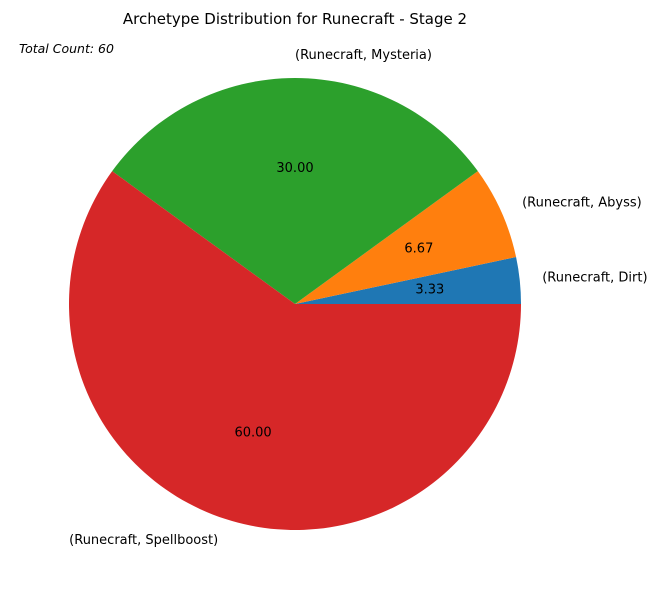 This screenshot has height=594, width=664. I want to click on pie-category-label: (Runecraft, Mysteria), so click(363, 55).